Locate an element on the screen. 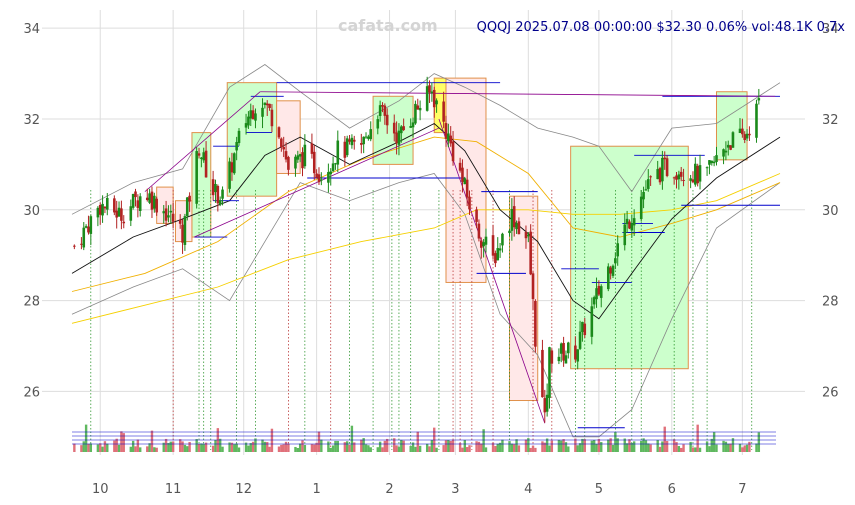  pattern-box is located at coordinates (629, 257).